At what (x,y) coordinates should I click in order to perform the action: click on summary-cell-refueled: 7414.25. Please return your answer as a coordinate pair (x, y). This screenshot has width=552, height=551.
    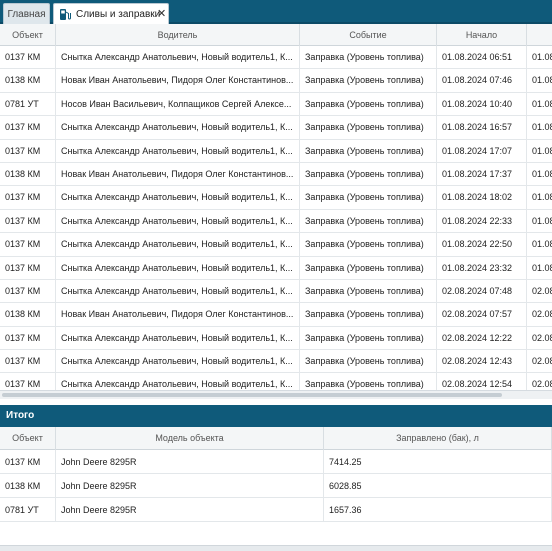
    Looking at the image, I should click on (438, 462).